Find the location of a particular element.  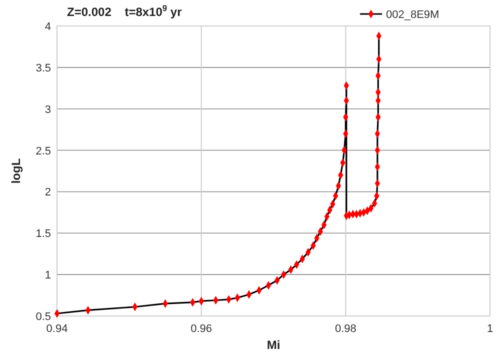

y-tick-label: 1 is located at coordinates (47, 276).